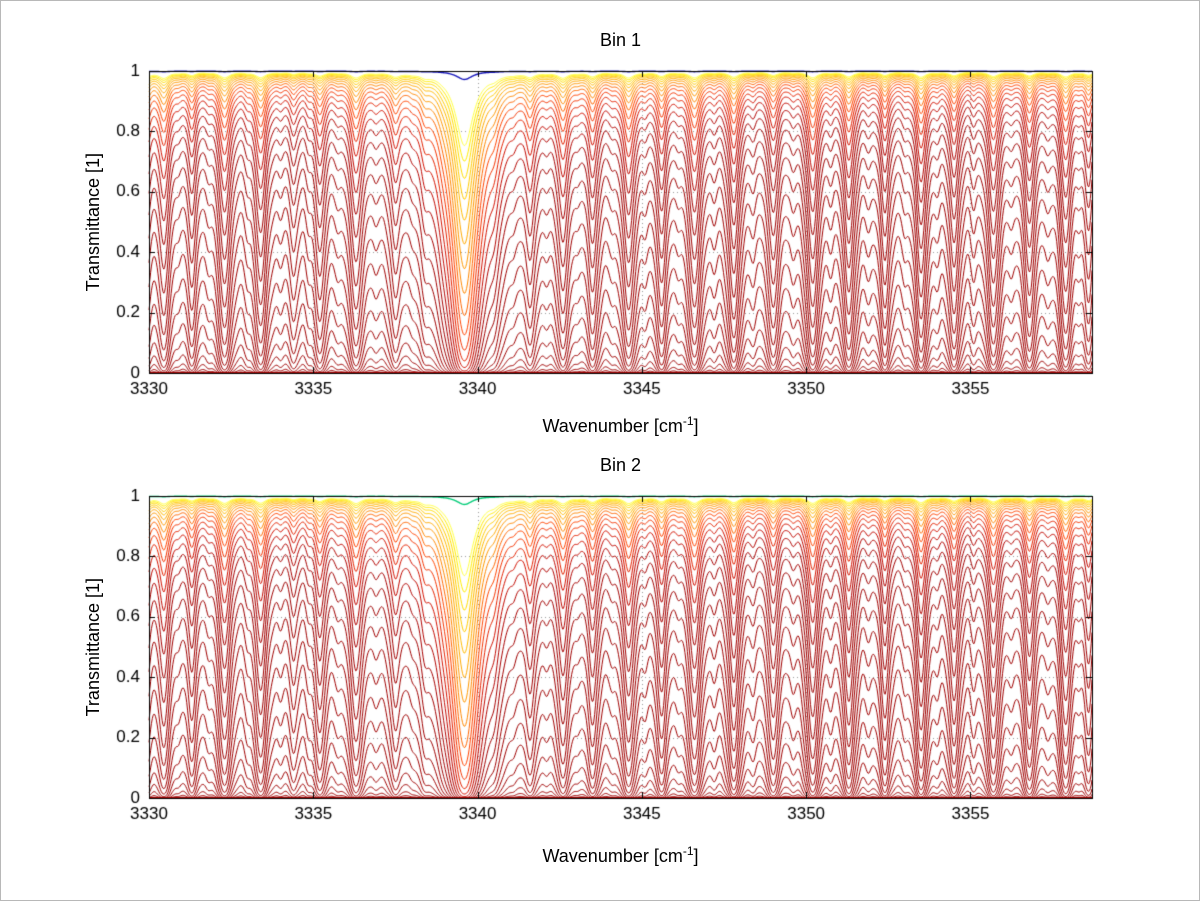 The height and width of the screenshot is (901, 1200). Describe the element at coordinates (612, 426) in the screenshot. I see `bin1-x-axis-label-text: Wavenumber [cm` at that location.